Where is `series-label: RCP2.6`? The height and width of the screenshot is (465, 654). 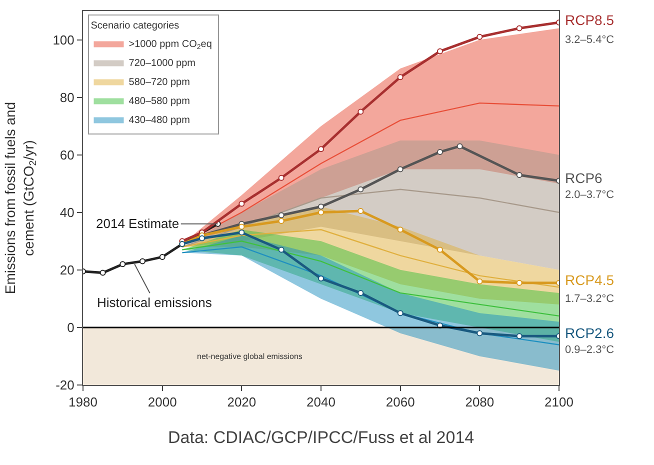
series-label: RCP2.6 is located at coordinates (589, 333).